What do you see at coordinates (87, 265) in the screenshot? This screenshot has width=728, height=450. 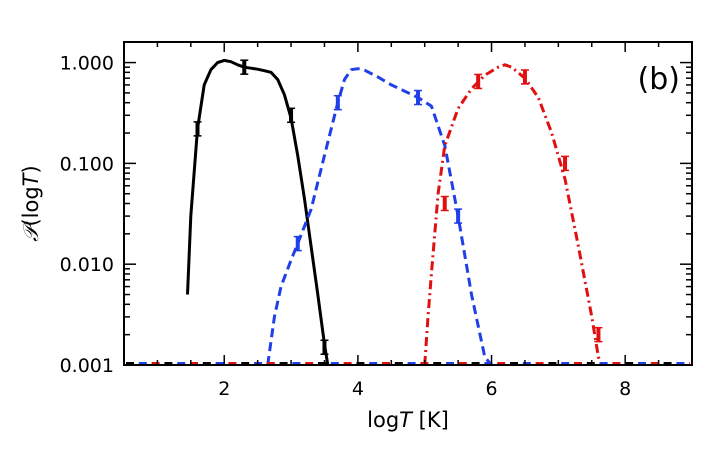 I see `y-tick-label: 0.010` at bounding box center [87, 265].